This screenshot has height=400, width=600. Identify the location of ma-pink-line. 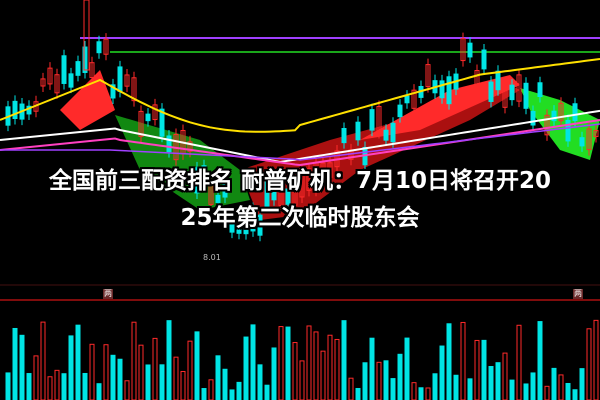
(300, 143).